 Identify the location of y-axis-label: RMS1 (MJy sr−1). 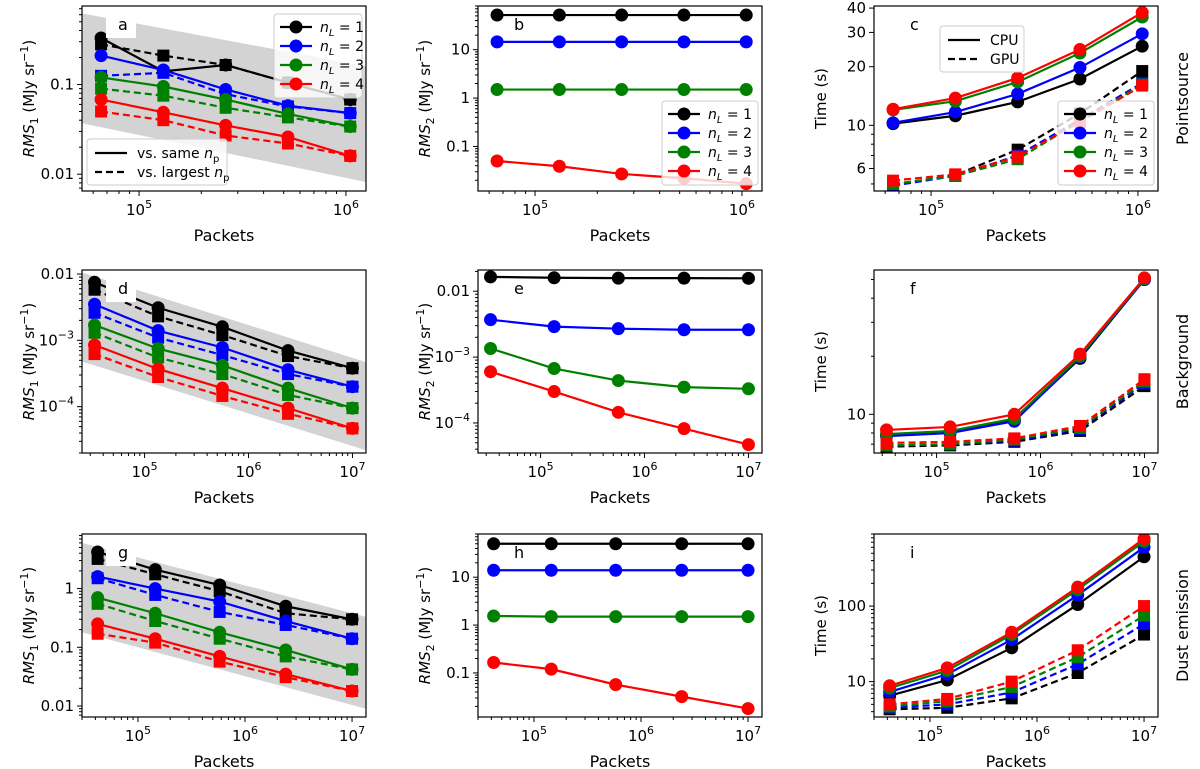
(29, 99).